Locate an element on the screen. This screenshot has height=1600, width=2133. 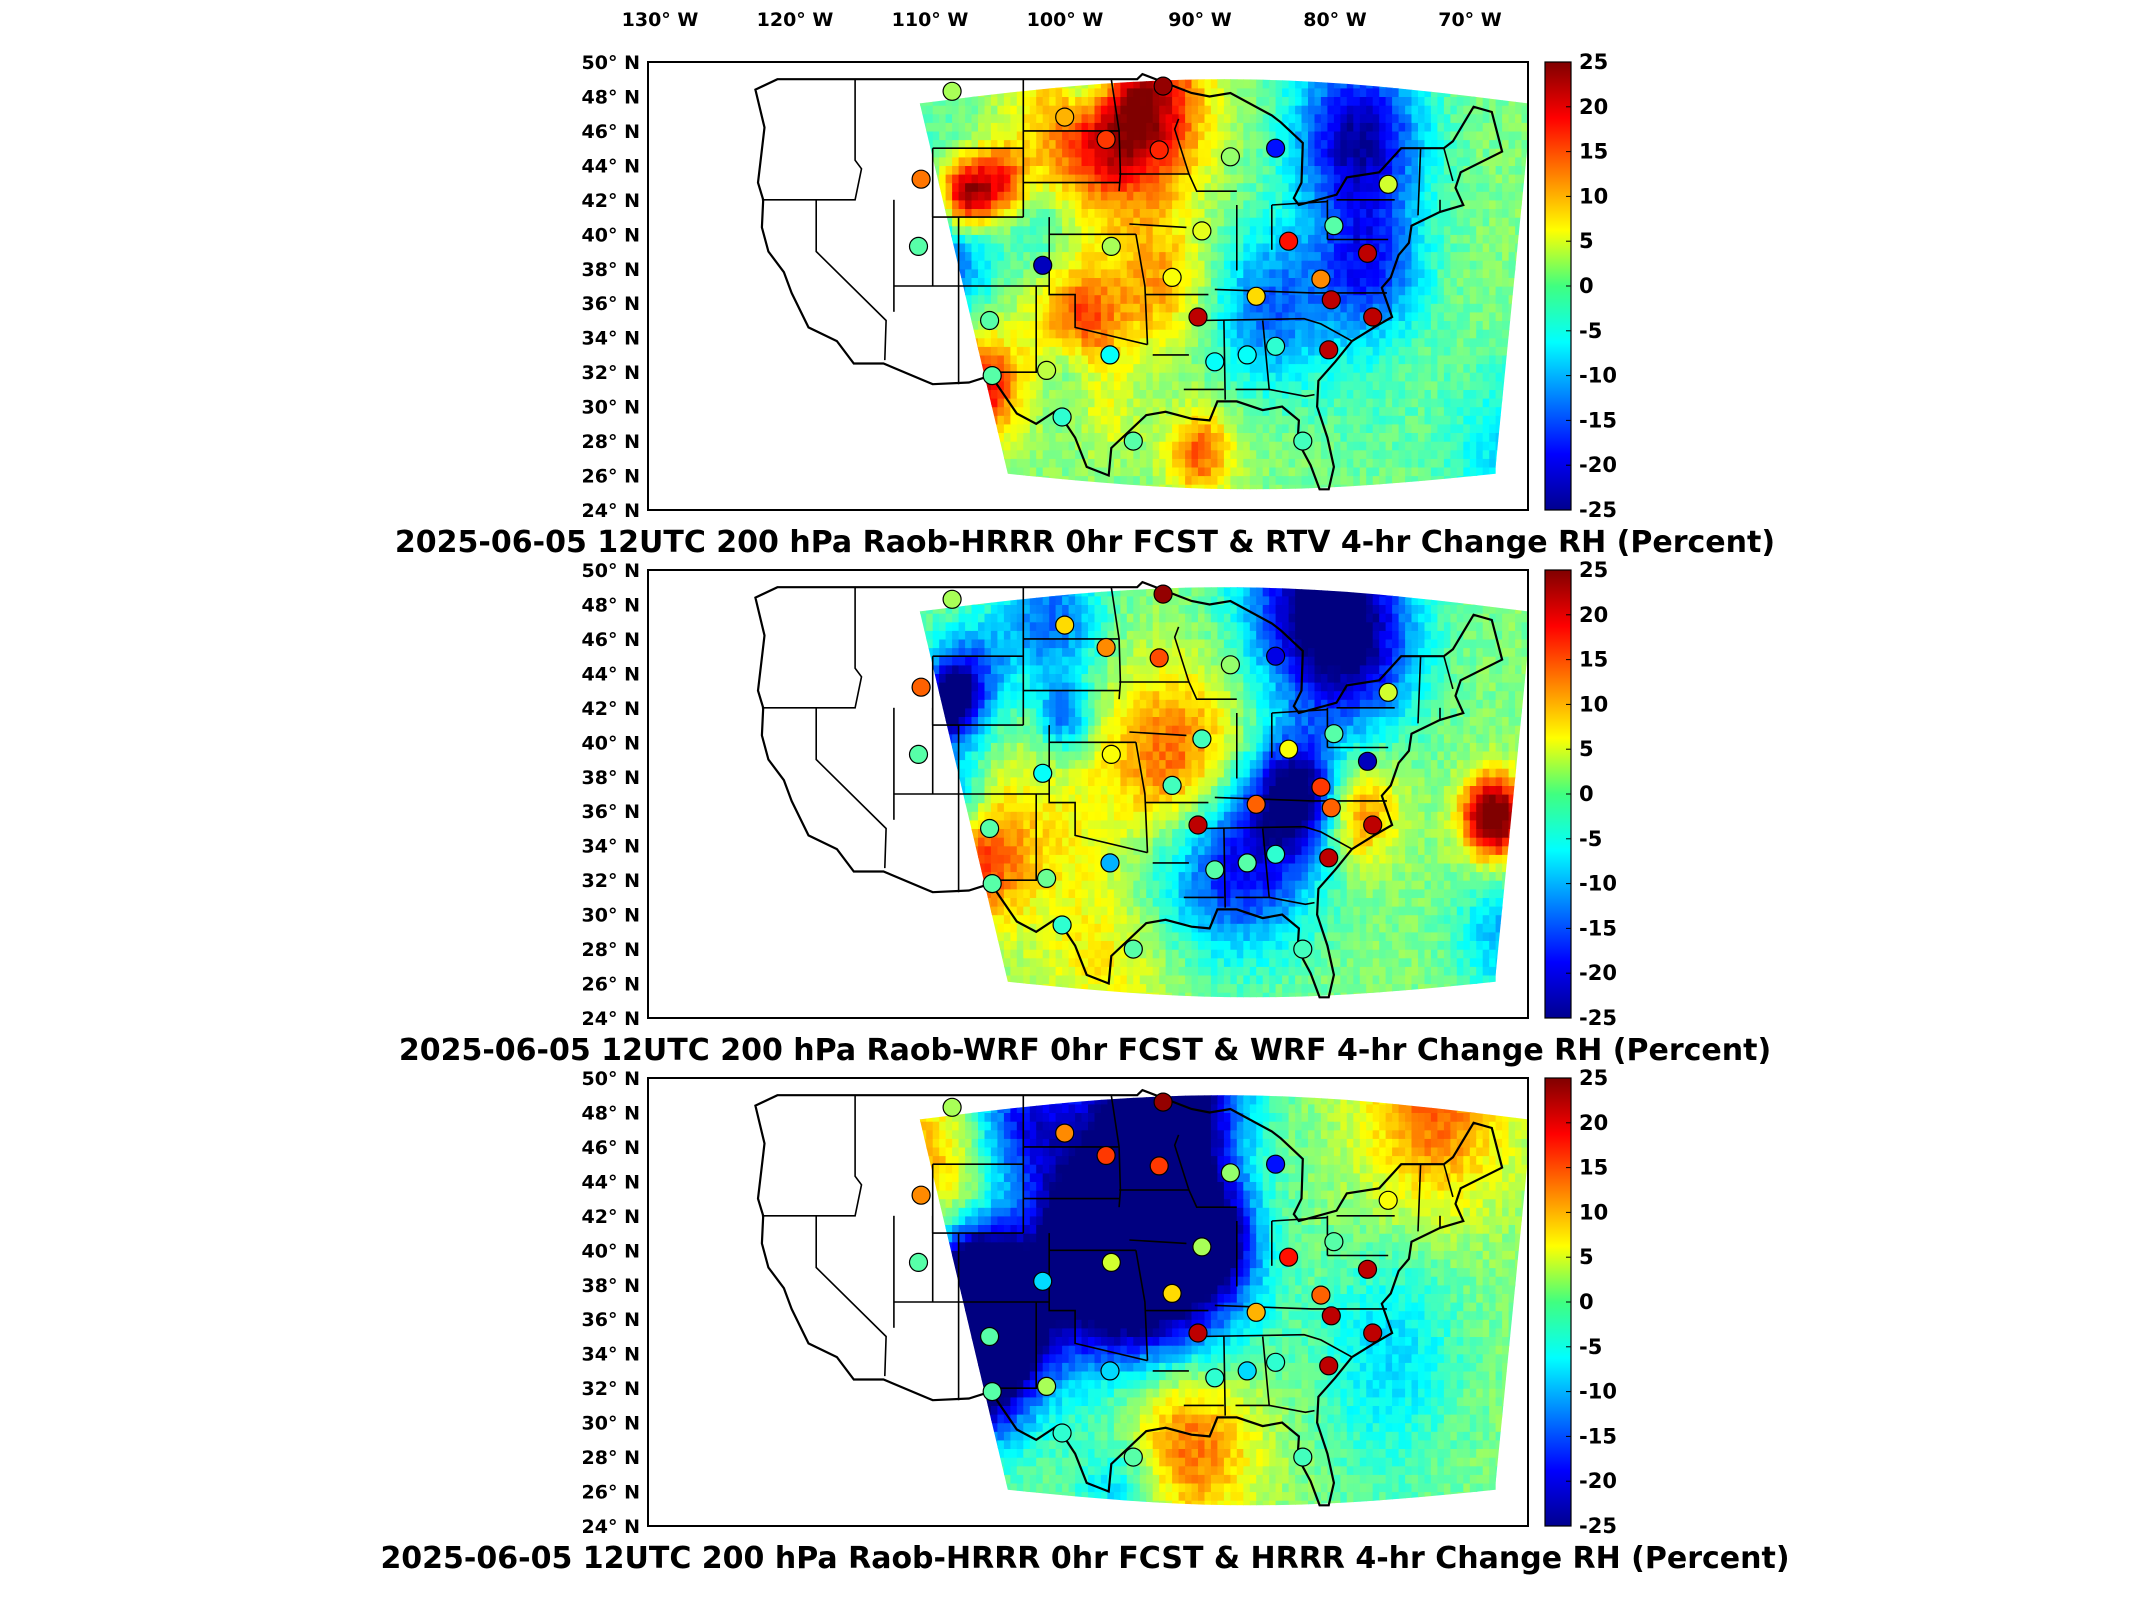
state-borders is located at coordinates (1129, 281).